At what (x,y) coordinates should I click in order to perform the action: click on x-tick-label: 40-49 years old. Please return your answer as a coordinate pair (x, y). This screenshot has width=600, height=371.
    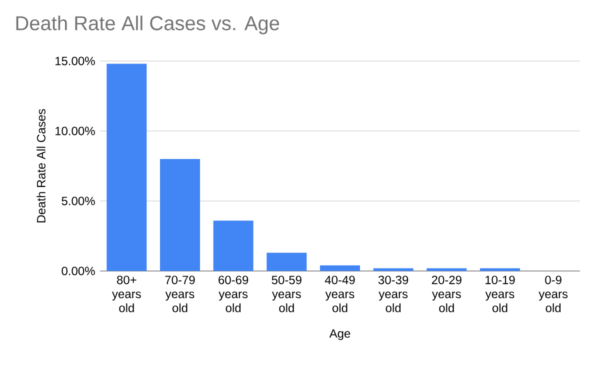
    Looking at the image, I should click on (339, 294).